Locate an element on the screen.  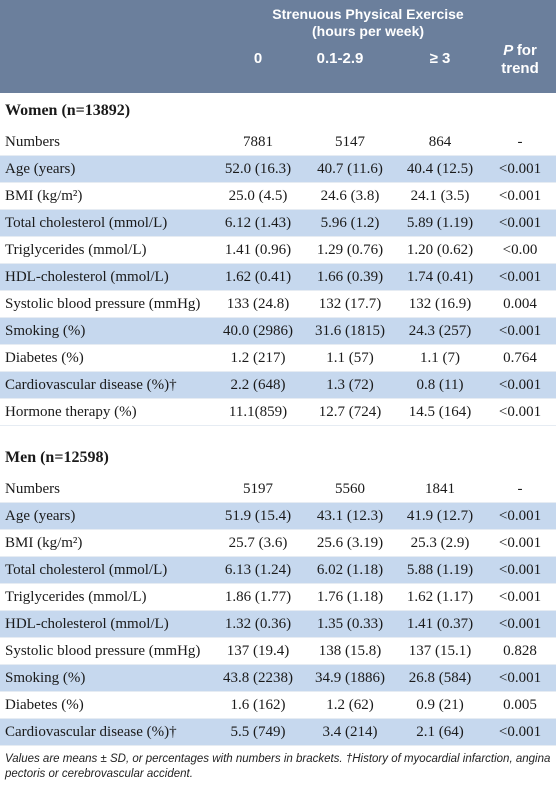
value-col-1: 1.3 (72) is located at coordinates (350, 385).